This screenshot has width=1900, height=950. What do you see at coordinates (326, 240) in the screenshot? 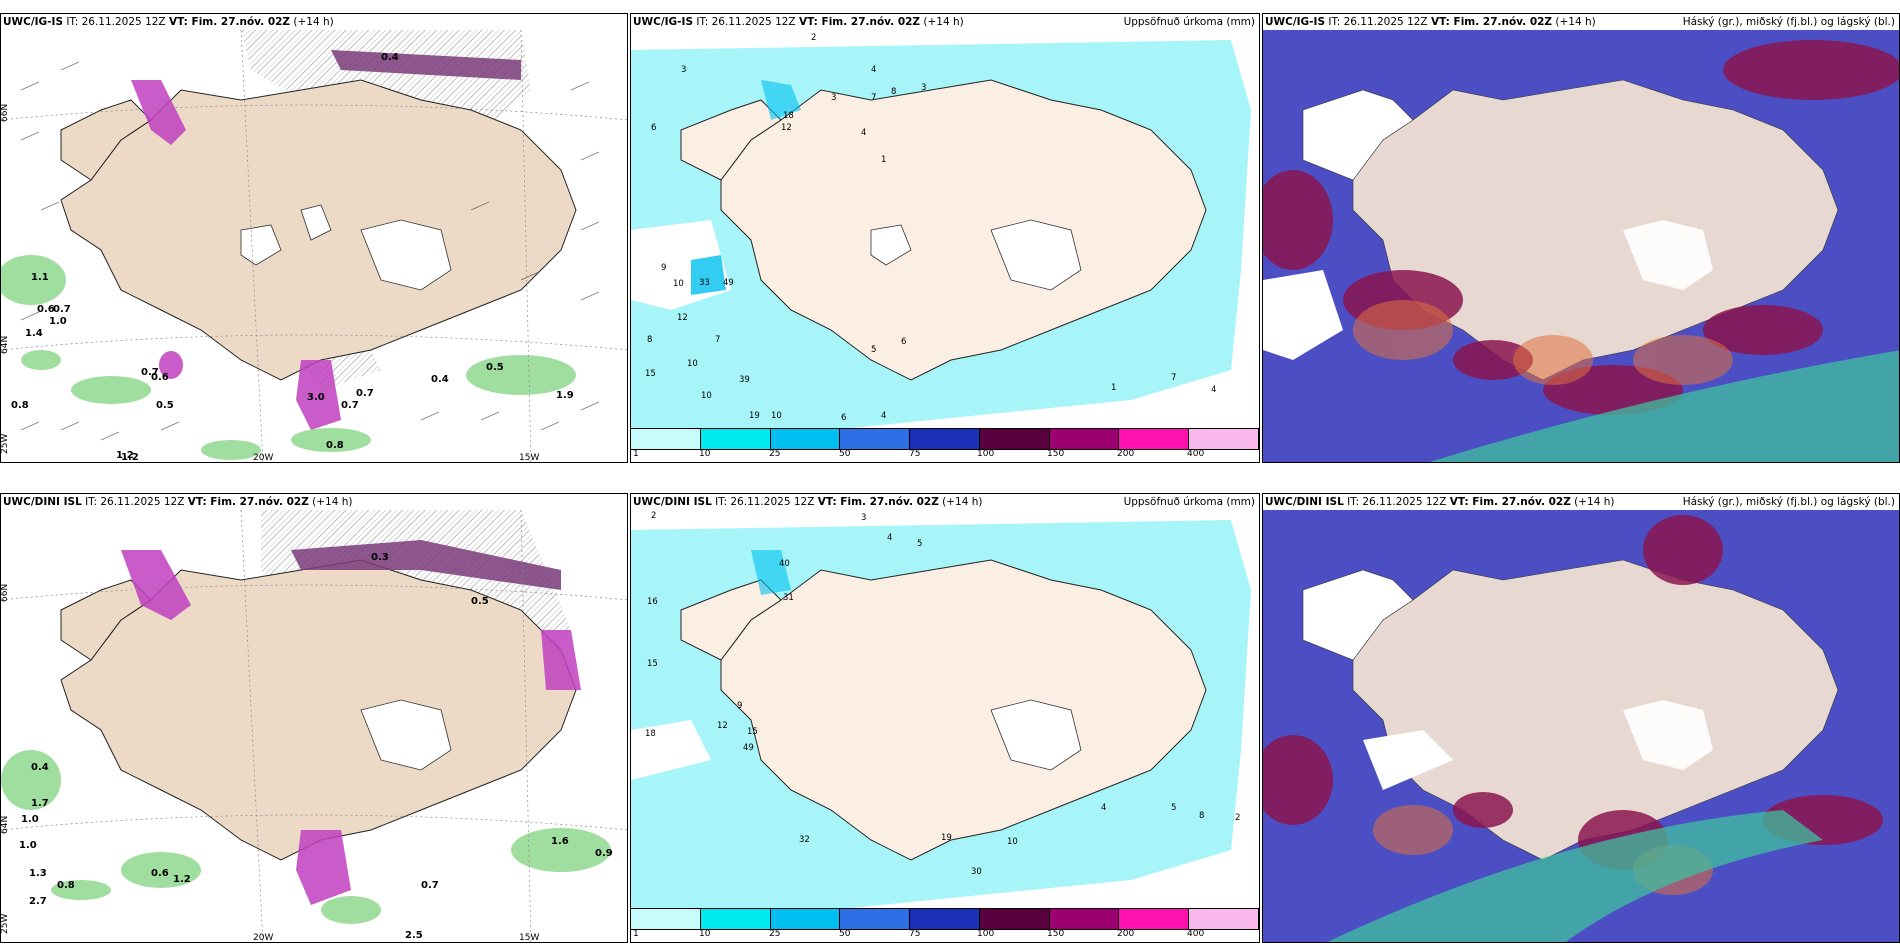
I see `magenta-precip` at bounding box center [326, 240].